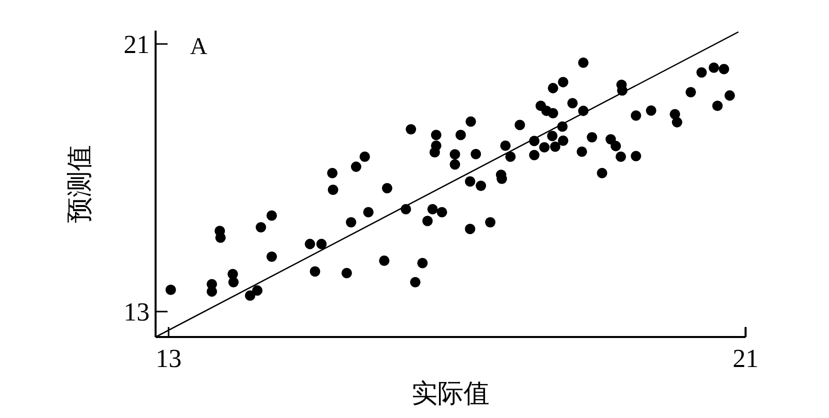 The width and height of the screenshot is (829, 418). Describe the element at coordinates (79, 183) in the screenshot. I see `y-axis-title: 预测值` at that location.